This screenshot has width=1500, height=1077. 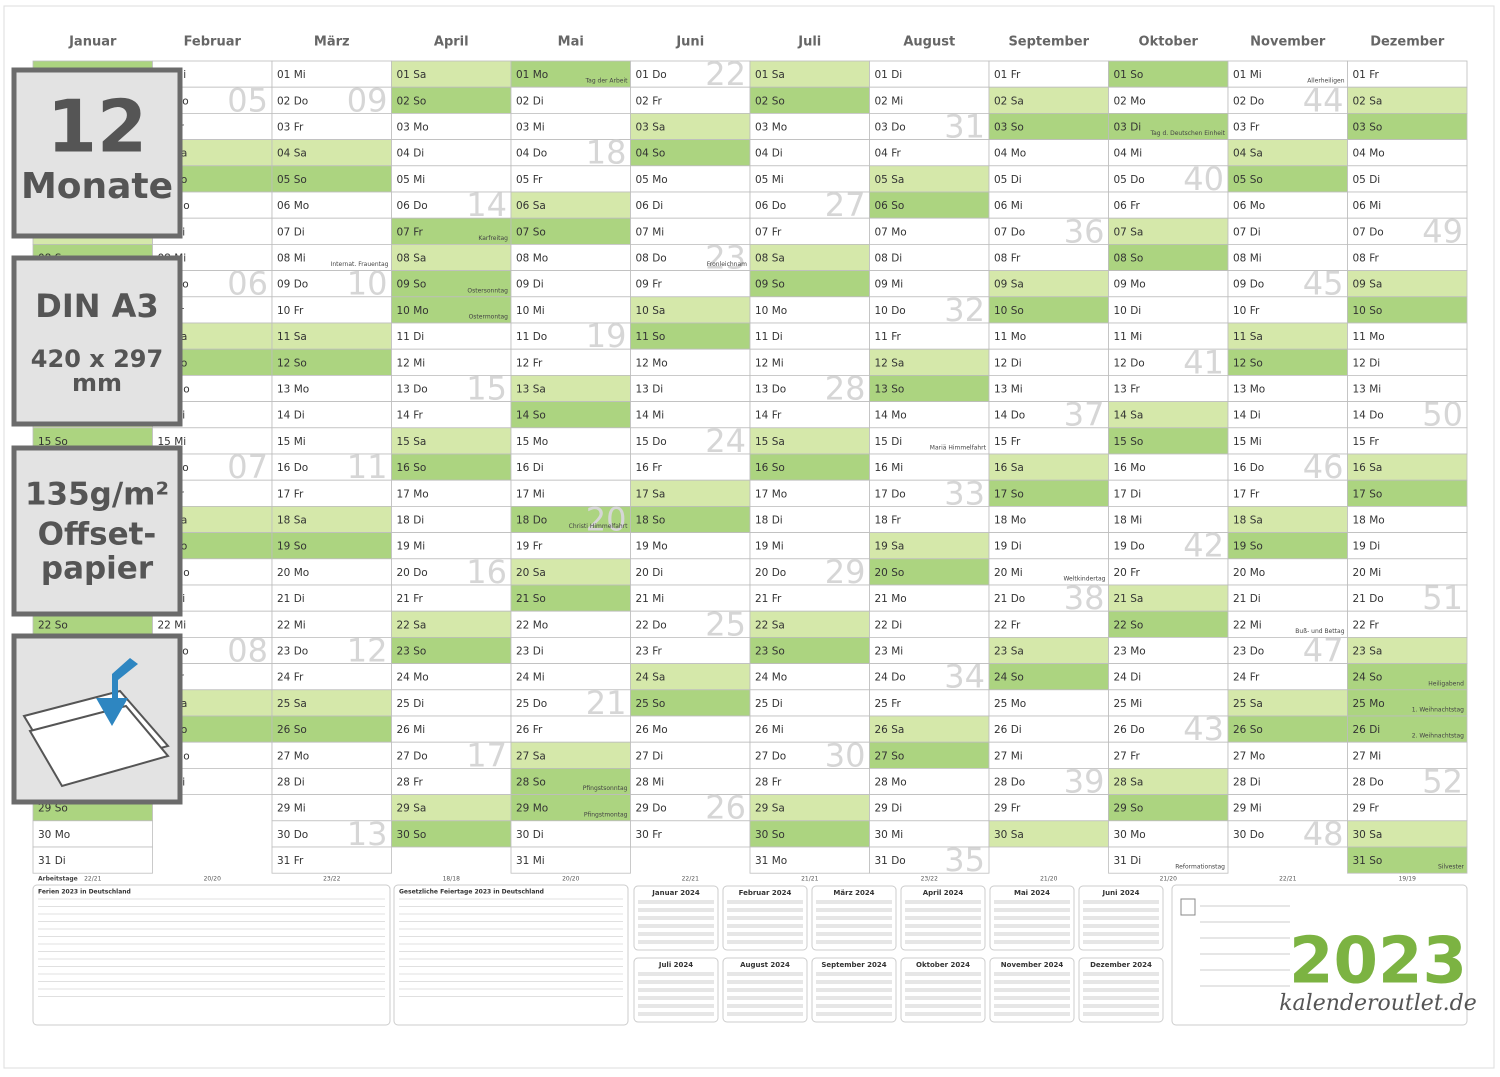 I want to click on month-name: November, so click(x=1288, y=42).